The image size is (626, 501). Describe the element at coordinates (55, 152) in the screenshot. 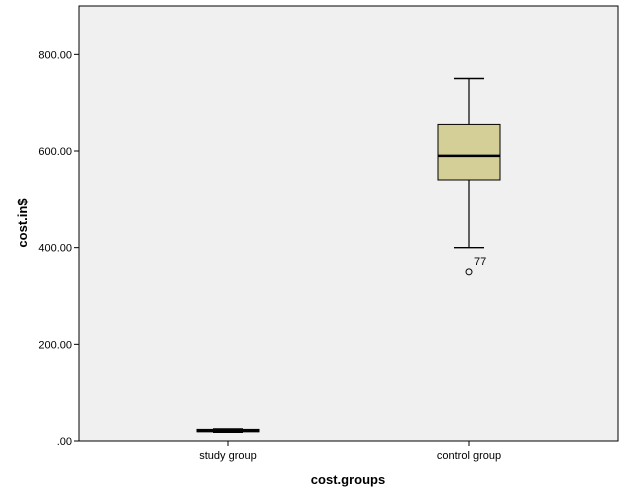

I see `y-tick-label: 600.00` at that location.